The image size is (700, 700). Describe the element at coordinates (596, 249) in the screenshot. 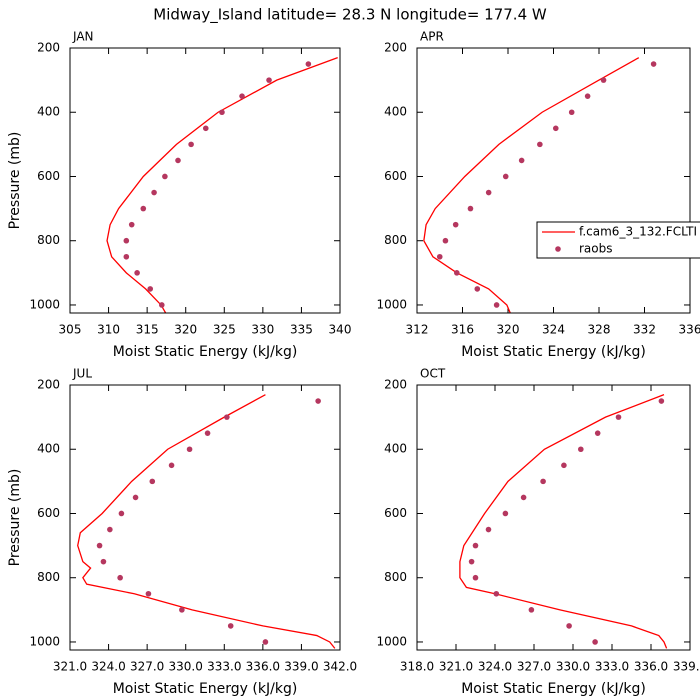

I see `legend-label: raobs` at that location.